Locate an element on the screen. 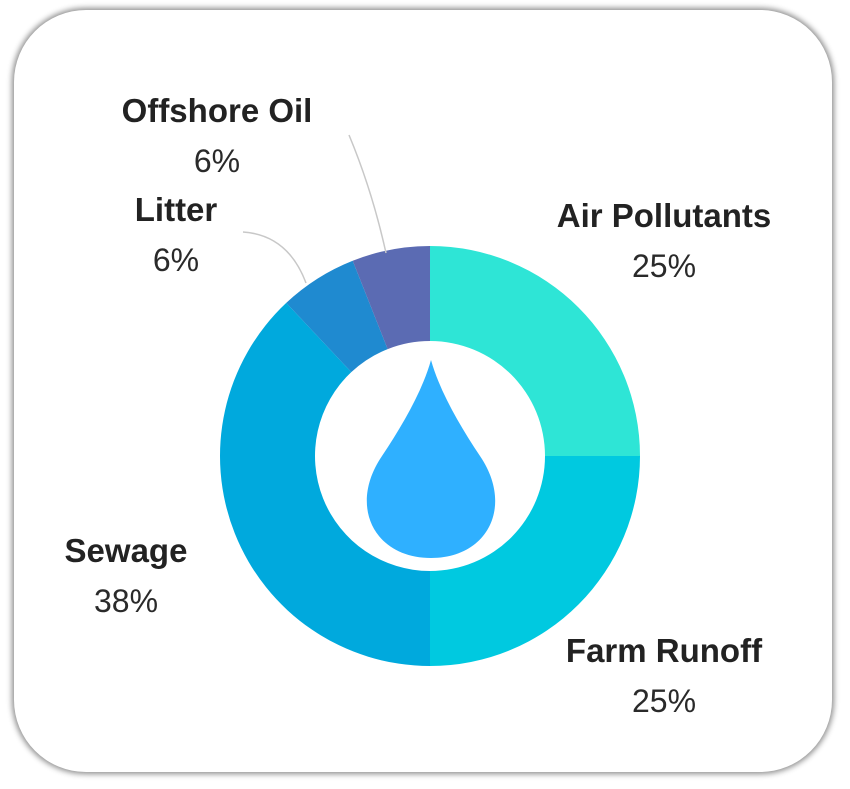  slice-label-air-pollutants: Air Pollutants is located at coordinates (664, 215).